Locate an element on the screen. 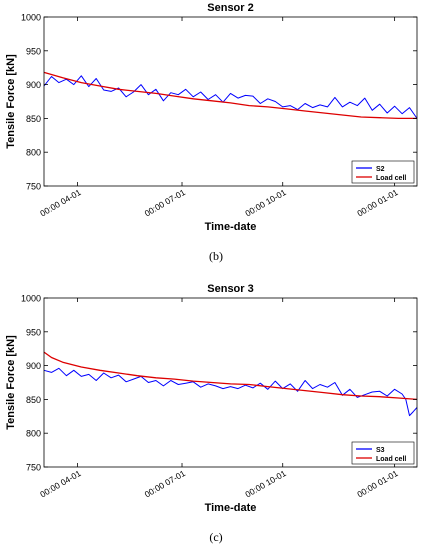 The image size is (432, 550). legend-label: S2 is located at coordinates (380, 169).